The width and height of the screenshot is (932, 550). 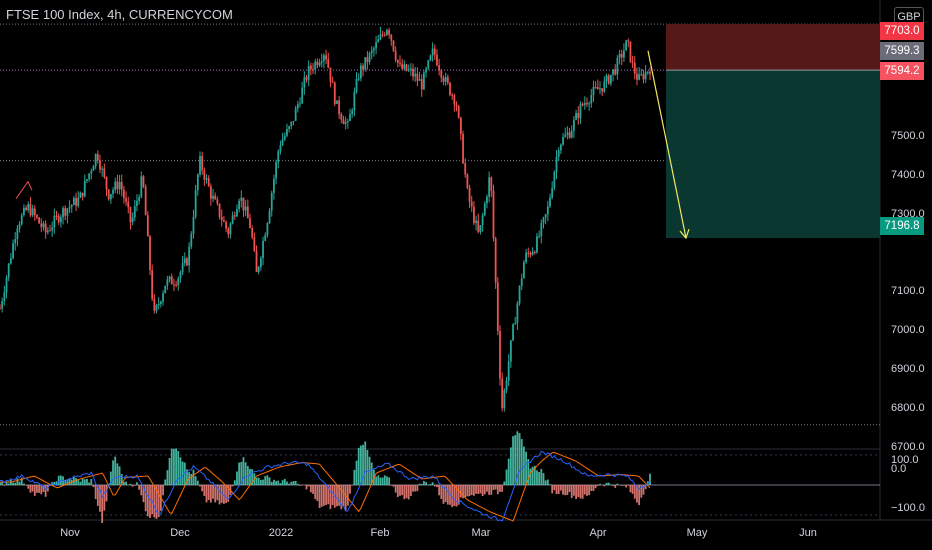 I want to click on osc-tick: 100.0, so click(x=905, y=460).